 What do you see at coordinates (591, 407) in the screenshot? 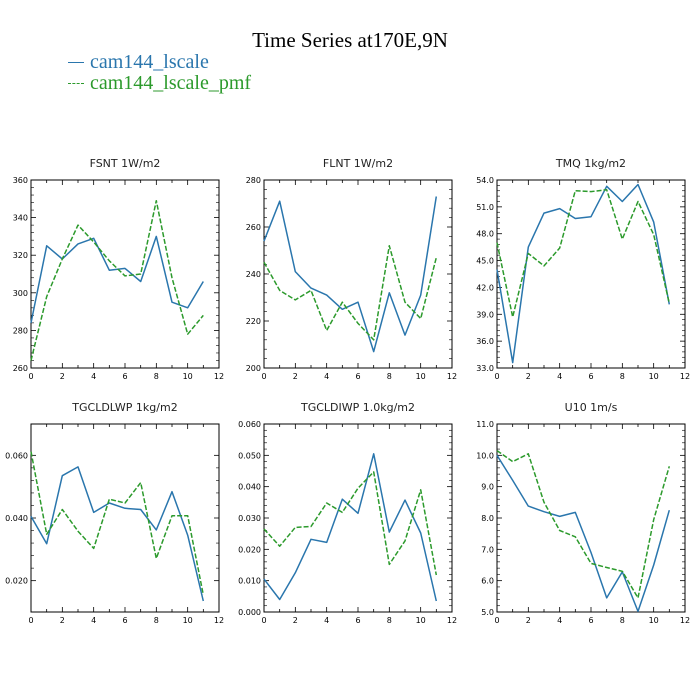
I see `panel-title: U10 1m/s` at bounding box center [591, 407].